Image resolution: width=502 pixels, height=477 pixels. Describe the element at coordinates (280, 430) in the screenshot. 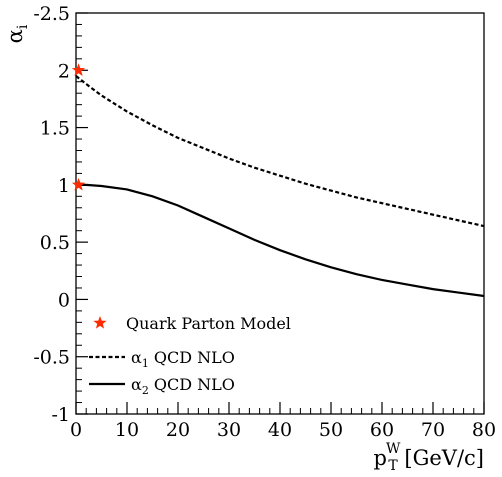

I see `x-tick-label: 40` at that location.